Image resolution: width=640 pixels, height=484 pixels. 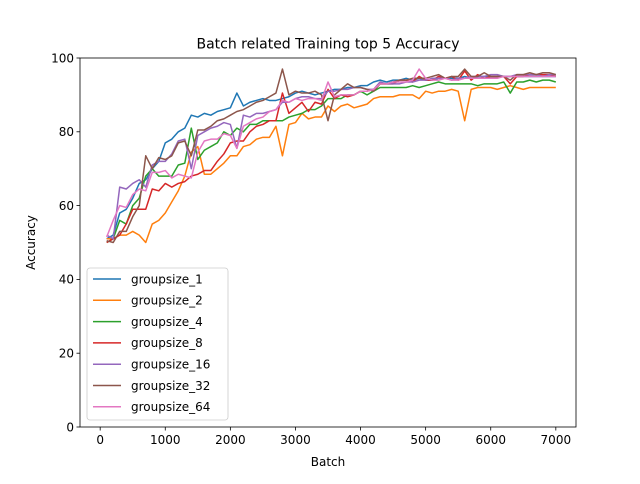 I want to click on x-tick-label: 0, so click(x=100, y=440).